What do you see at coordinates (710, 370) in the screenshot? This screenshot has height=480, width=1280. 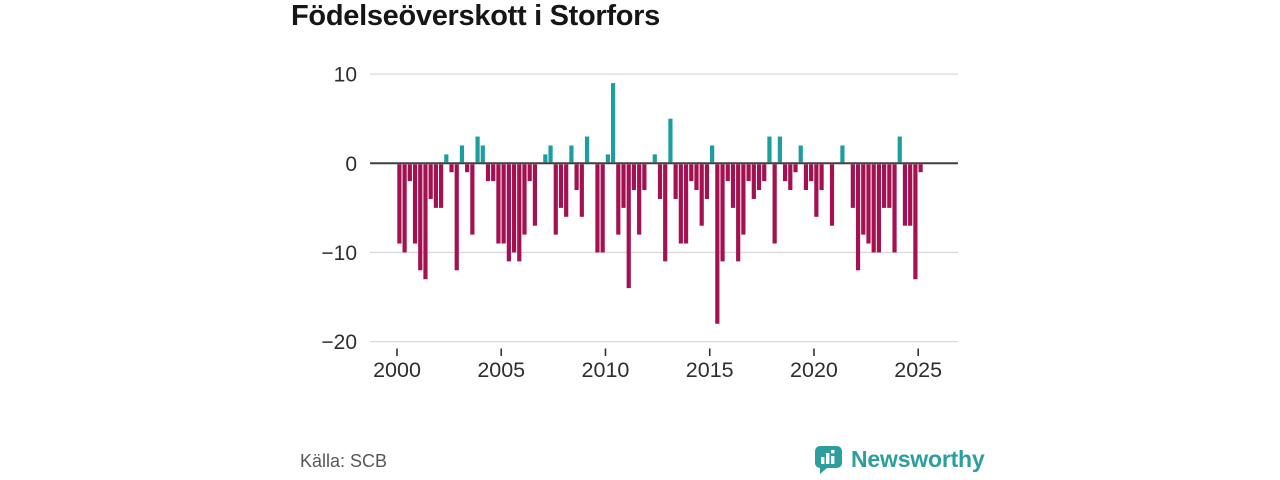 I see `x-axis-tick-label: 2015` at bounding box center [710, 370].